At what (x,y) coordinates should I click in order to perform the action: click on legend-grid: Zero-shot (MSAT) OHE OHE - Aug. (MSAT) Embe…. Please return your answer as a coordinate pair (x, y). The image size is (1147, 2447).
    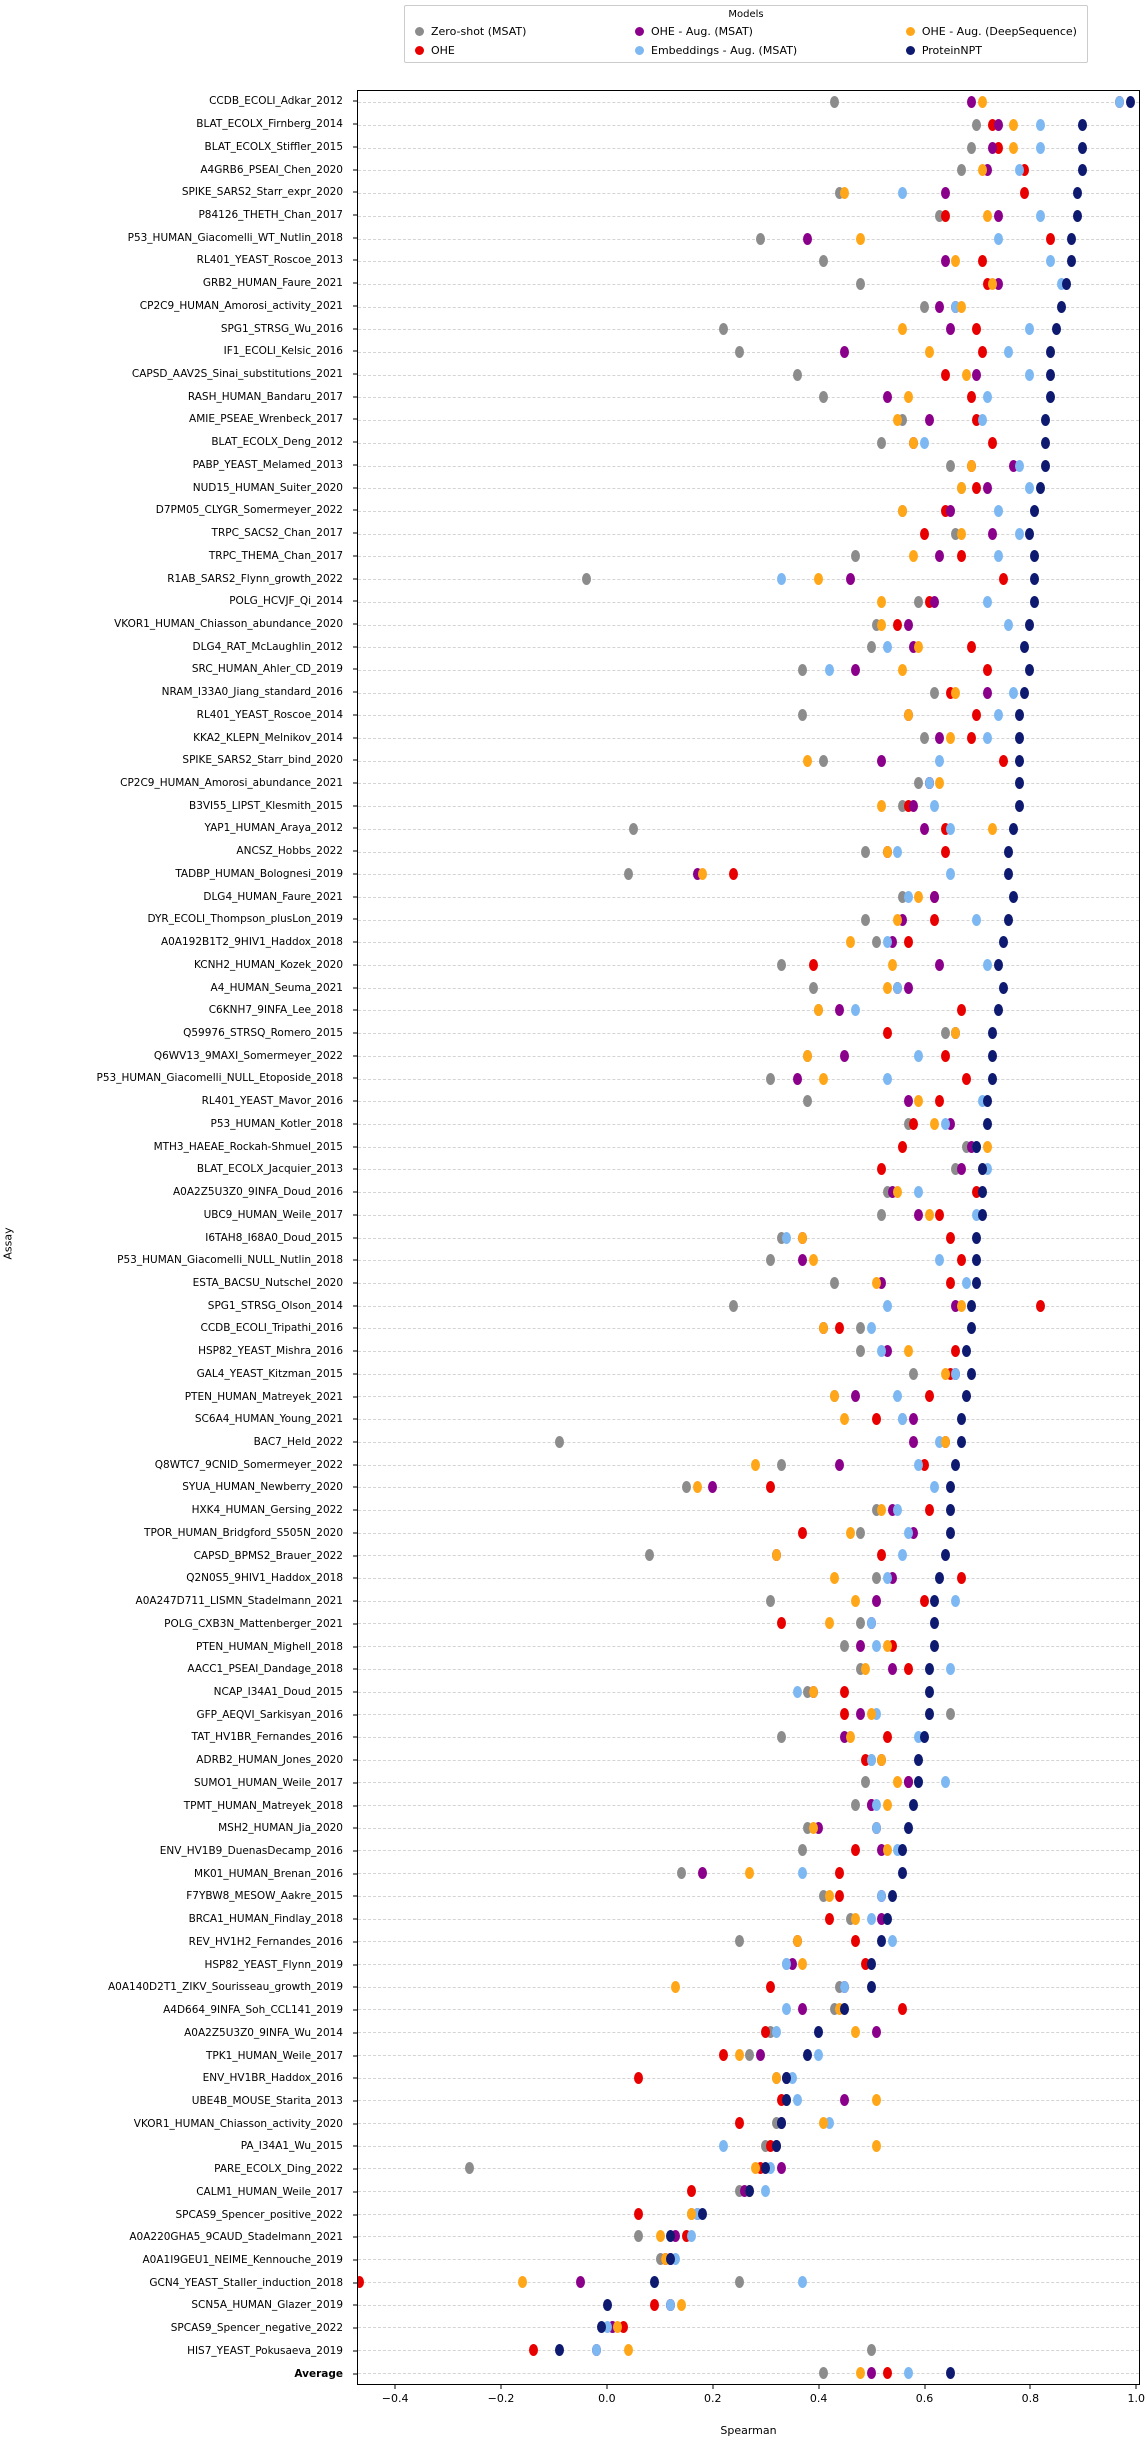
    Looking at the image, I should click on (746, 41).